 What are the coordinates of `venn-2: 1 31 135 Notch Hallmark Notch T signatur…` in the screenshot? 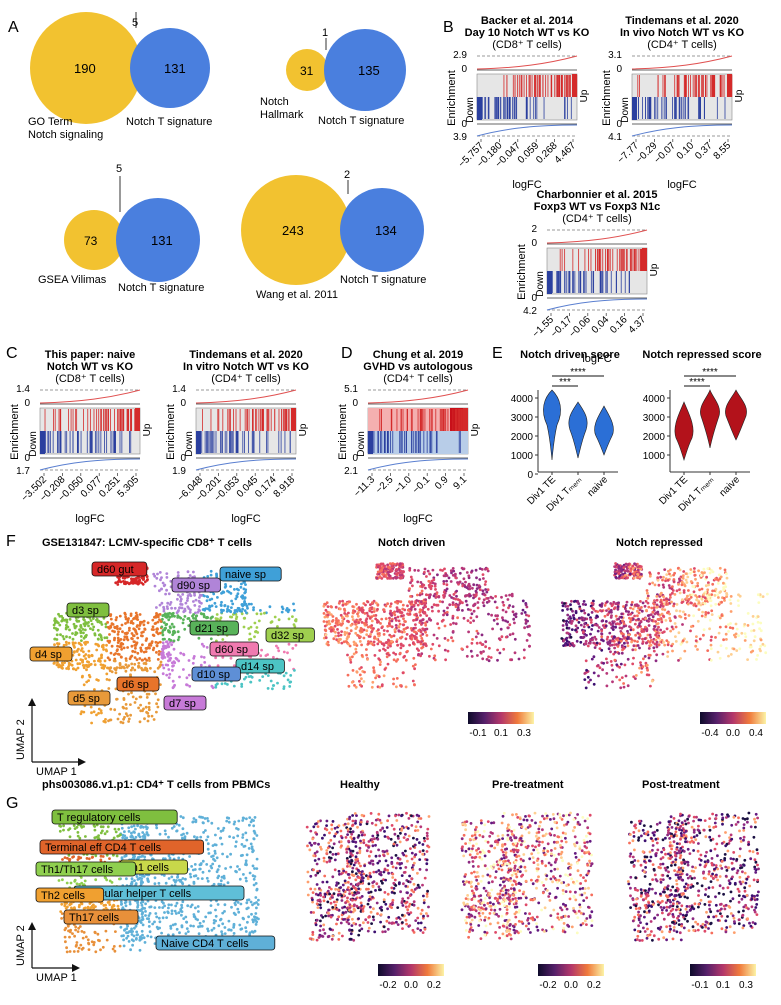 It's located at (333, 77).